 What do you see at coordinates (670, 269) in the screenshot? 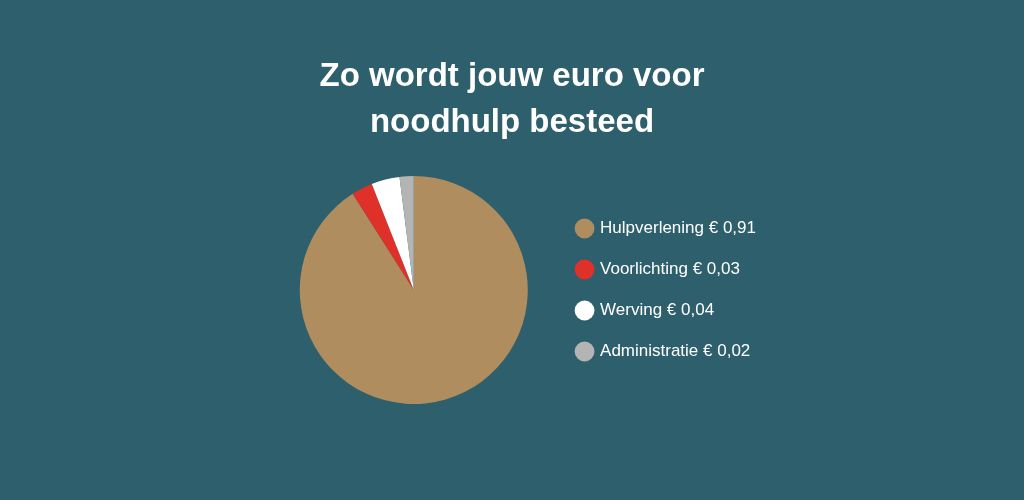
I see `legend-label: Voorlichting € 0,03` at bounding box center [670, 269].